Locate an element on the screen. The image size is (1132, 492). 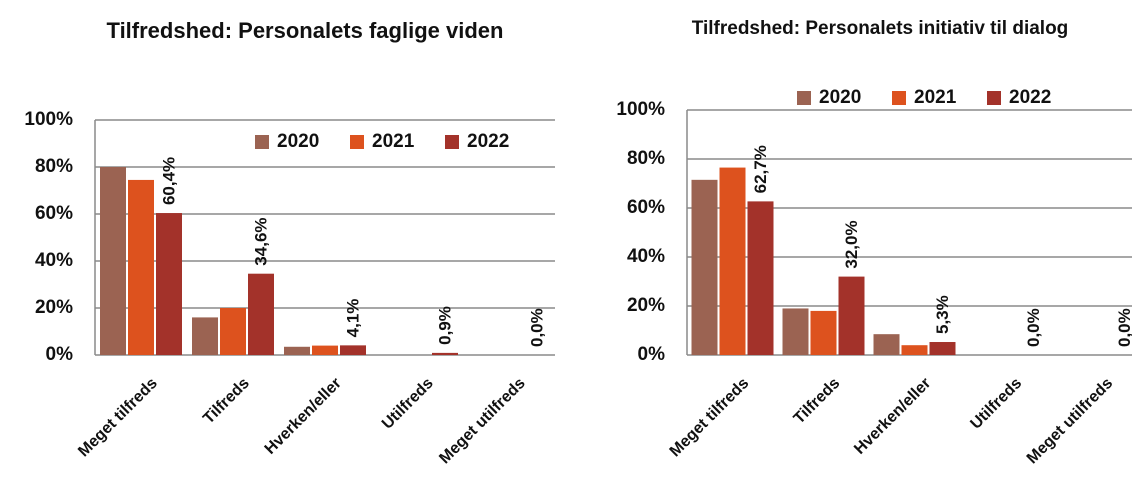
data-label: 34,6% is located at coordinates (260, 241).